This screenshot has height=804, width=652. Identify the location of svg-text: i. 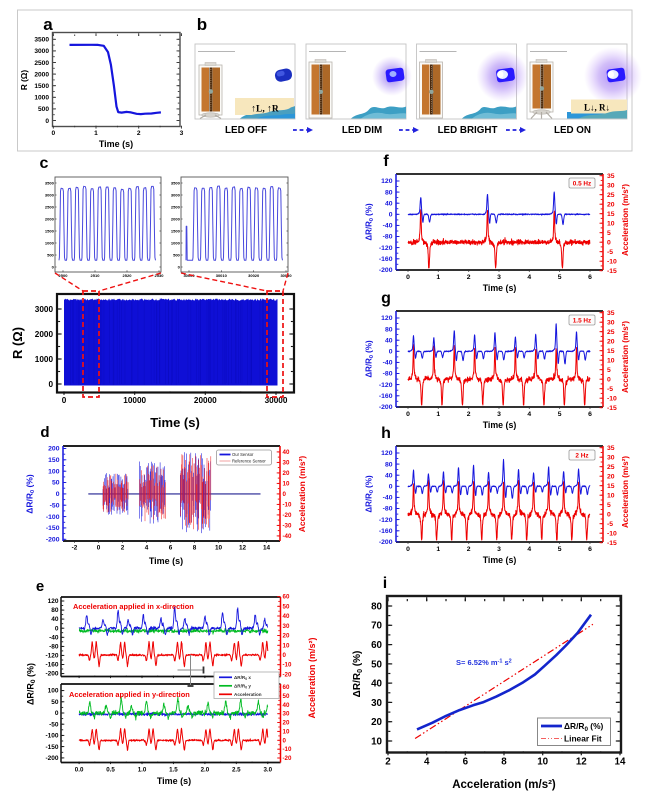
(385, 583).